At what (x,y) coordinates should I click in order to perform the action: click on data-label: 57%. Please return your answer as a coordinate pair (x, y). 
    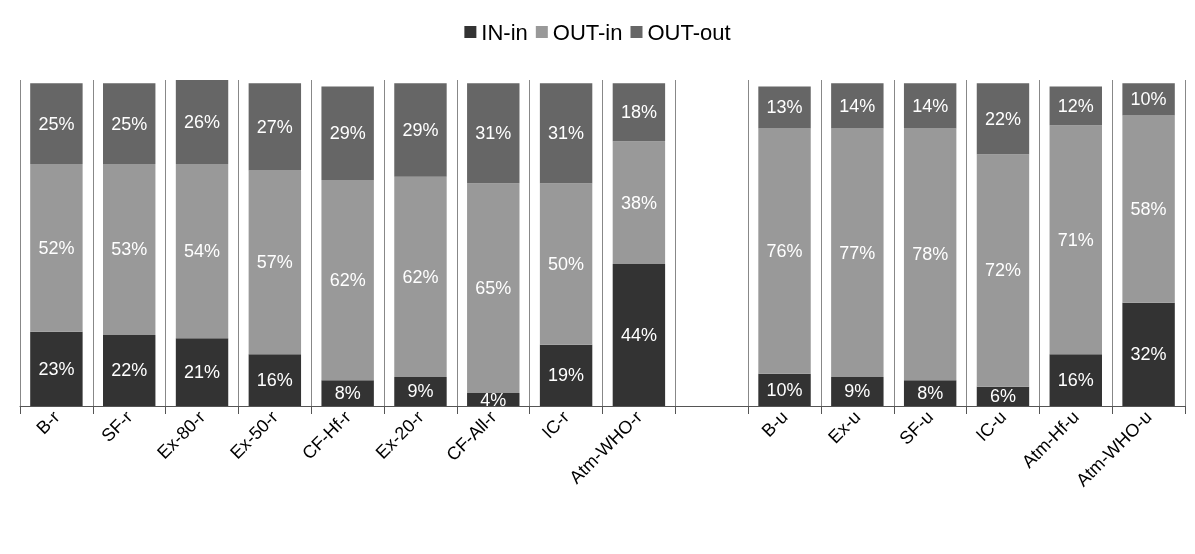
    Looking at the image, I should click on (274, 262).